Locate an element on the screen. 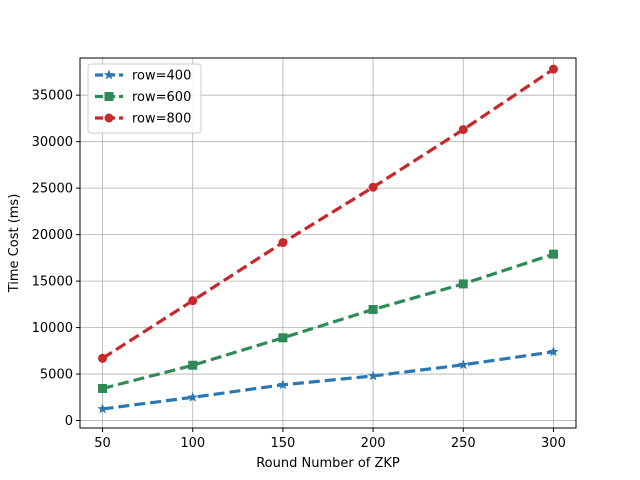 The width and height of the screenshot is (640, 480). legend-frame is located at coordinates (144, 98).